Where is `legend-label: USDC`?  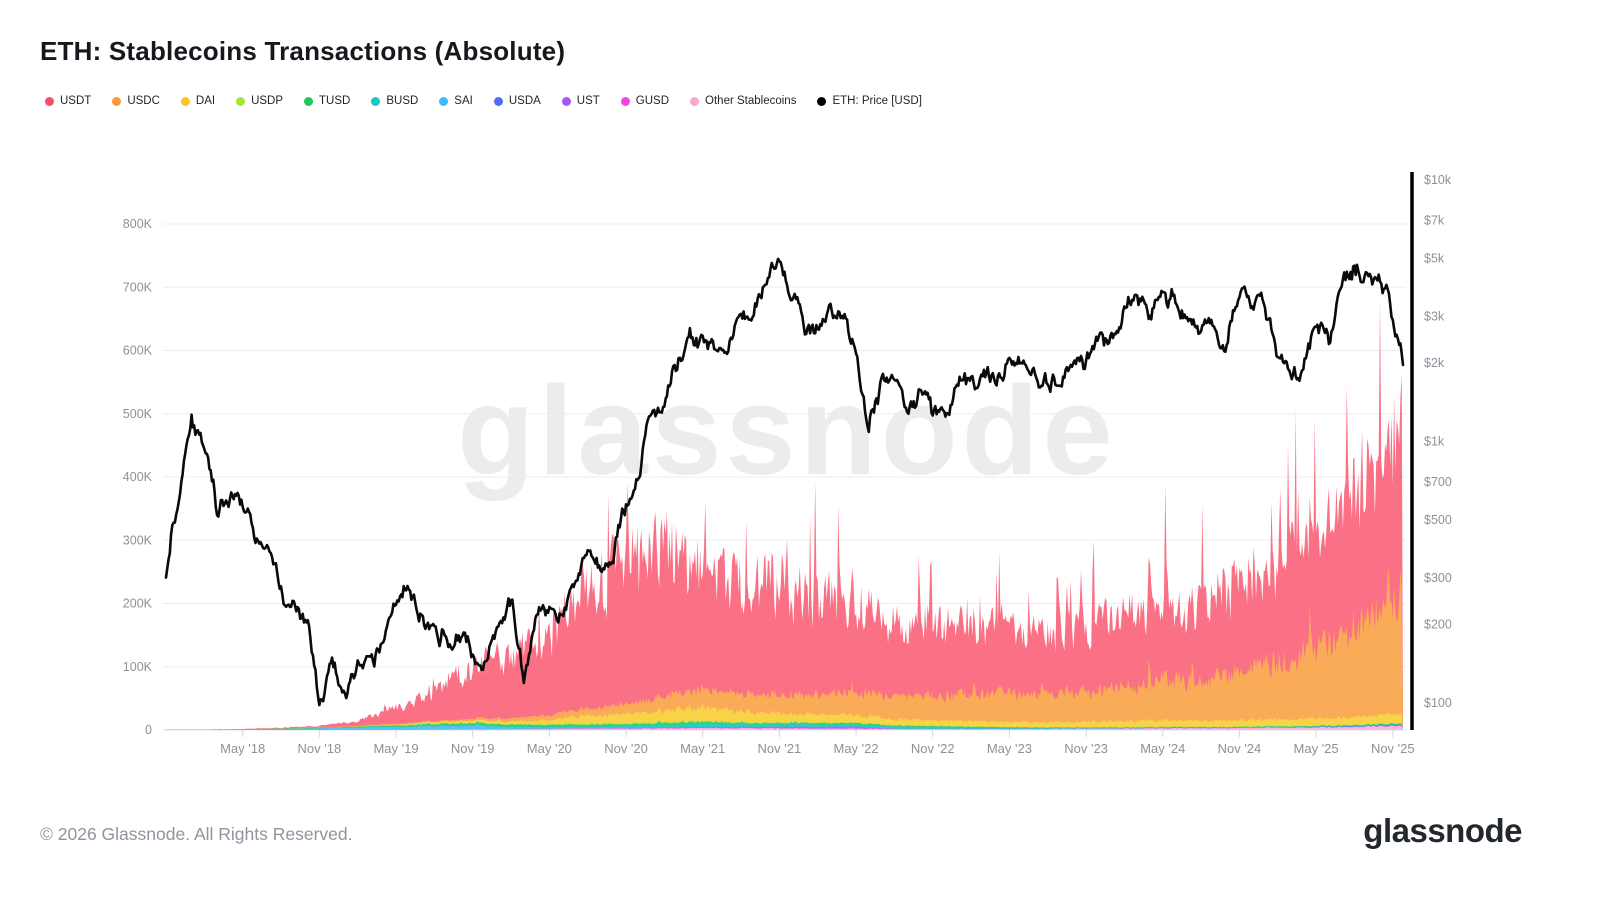 legend-label: USDC is located at coordinates (143, 101).